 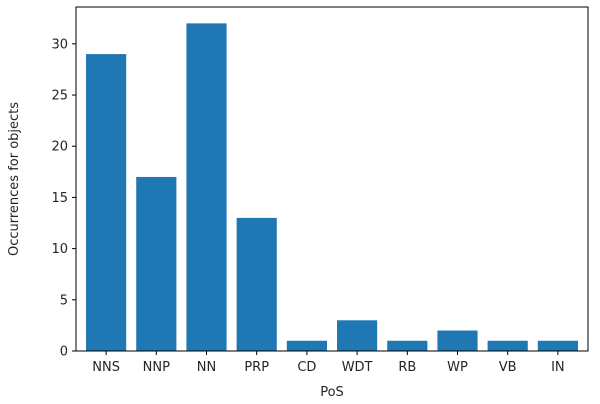 I want to click on x-tick-label: NNP, so click(x=156, y=367).